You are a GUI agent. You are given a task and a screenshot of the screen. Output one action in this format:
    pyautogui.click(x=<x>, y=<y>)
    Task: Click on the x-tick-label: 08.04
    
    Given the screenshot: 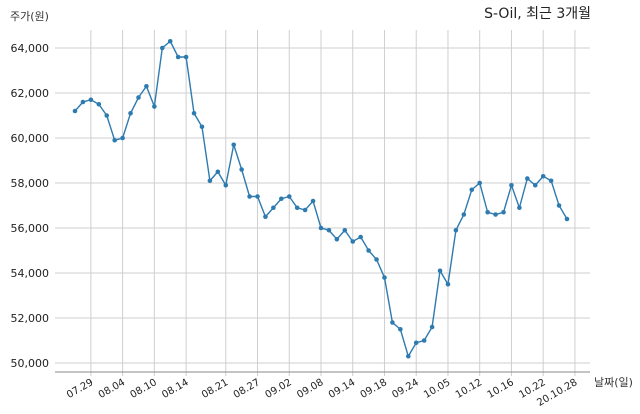 What is the action you would take?
    pyautogui.click(x=112, y=389)
    